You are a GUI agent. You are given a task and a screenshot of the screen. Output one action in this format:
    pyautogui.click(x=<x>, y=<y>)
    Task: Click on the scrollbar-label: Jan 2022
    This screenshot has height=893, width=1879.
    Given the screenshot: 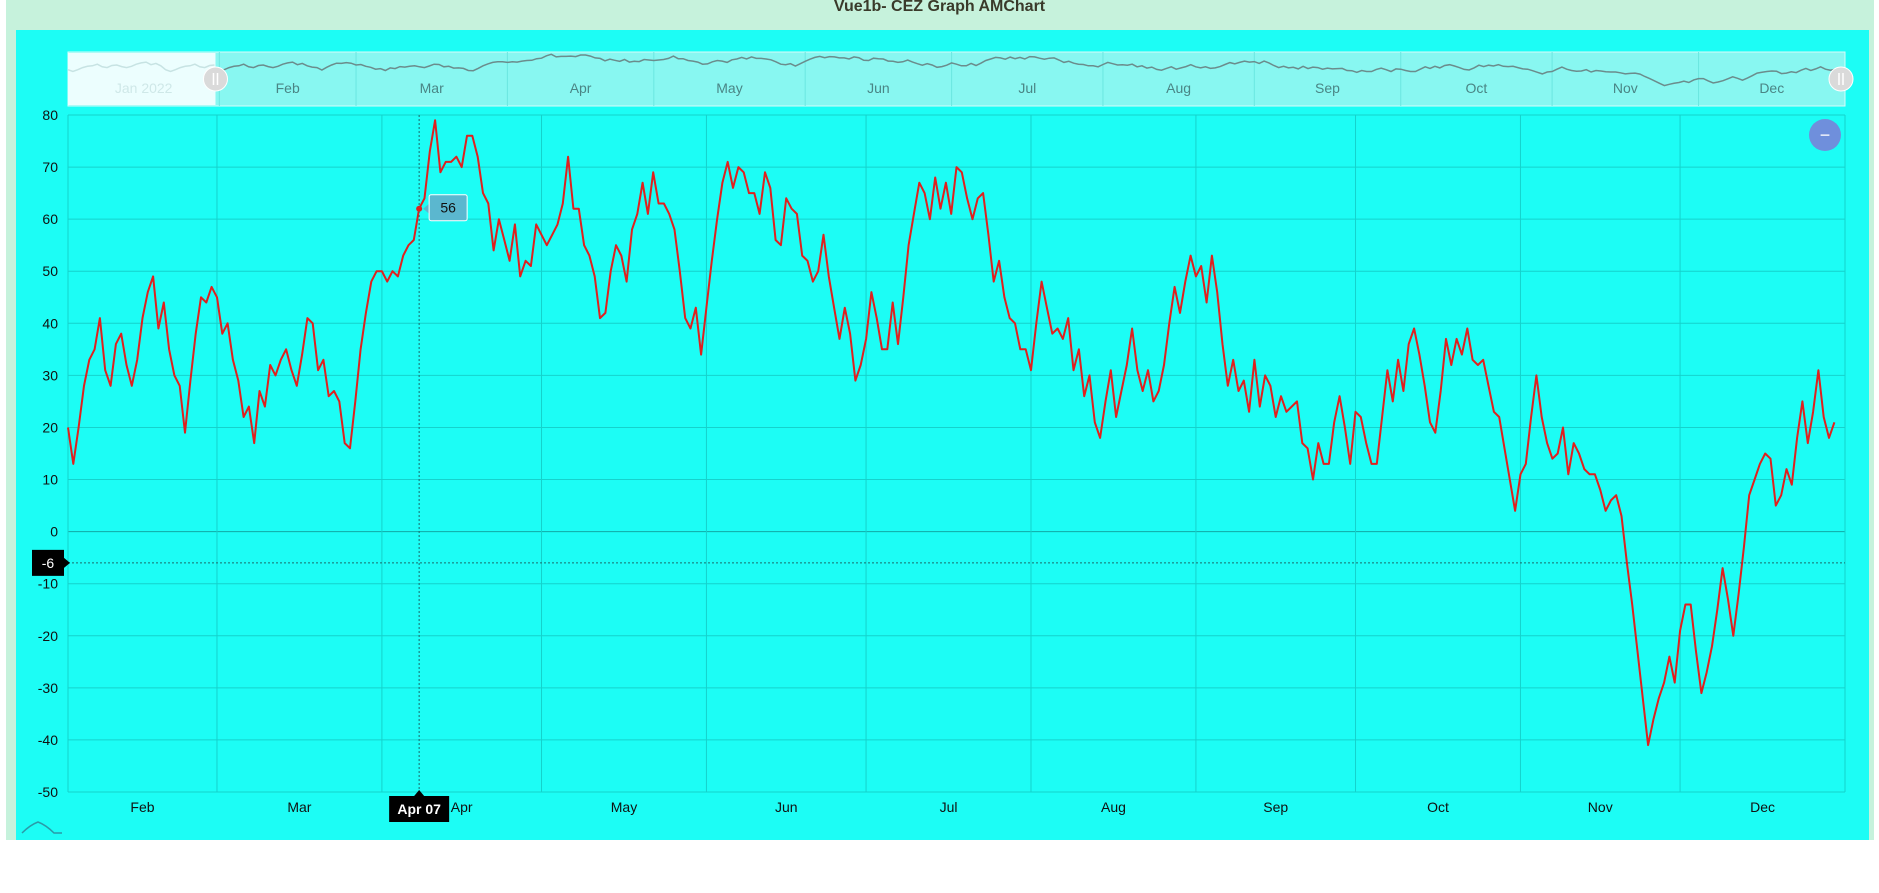 What is the action you would take?
    pyautogui.click(x=144, y=88)
    